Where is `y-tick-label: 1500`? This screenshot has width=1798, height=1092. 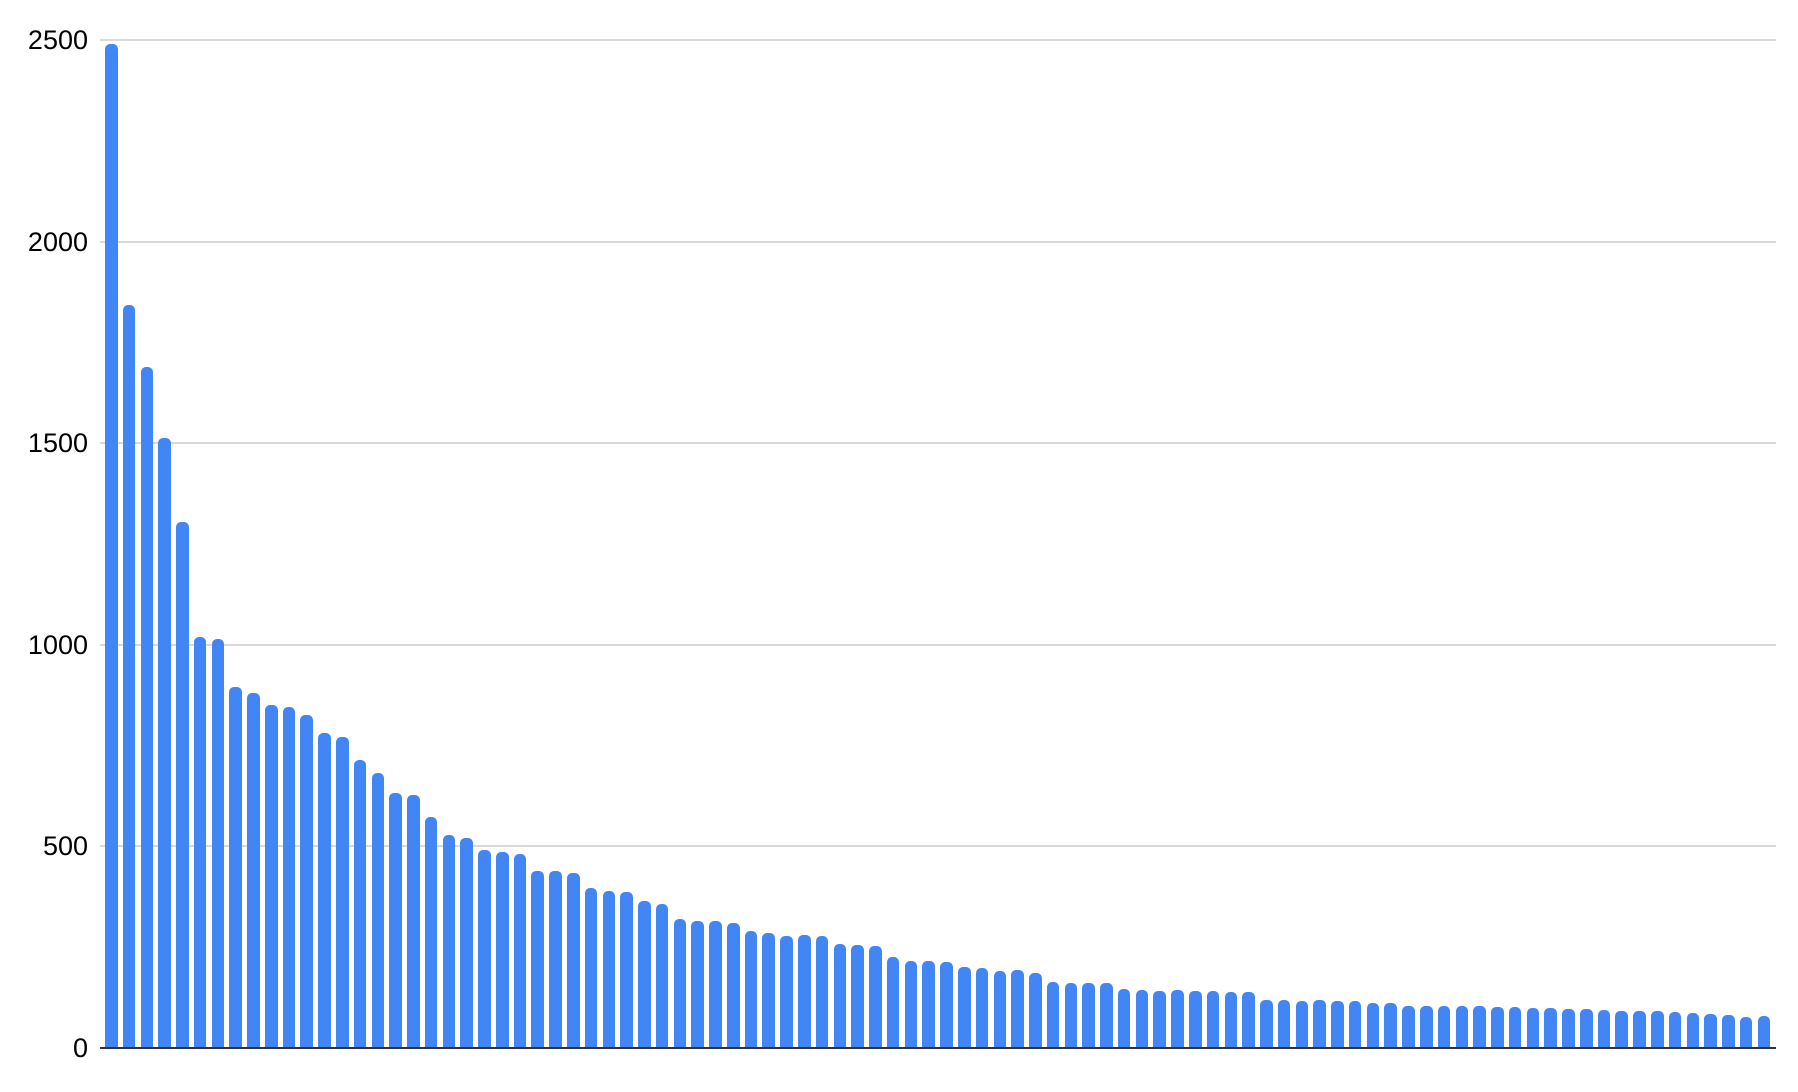
y-tick-label: 1500 is located at coordinates (57, 443).